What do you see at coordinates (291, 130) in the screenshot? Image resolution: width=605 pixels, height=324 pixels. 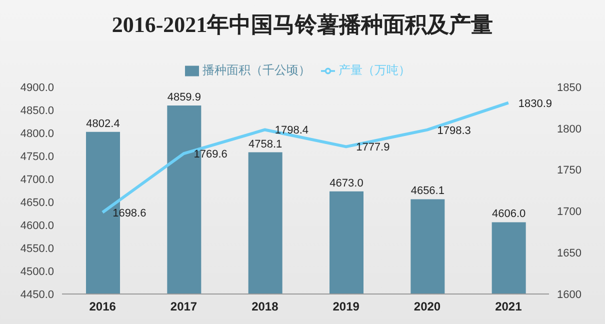 I see `data-label: 1798.4` at bounding box center [291, 130].